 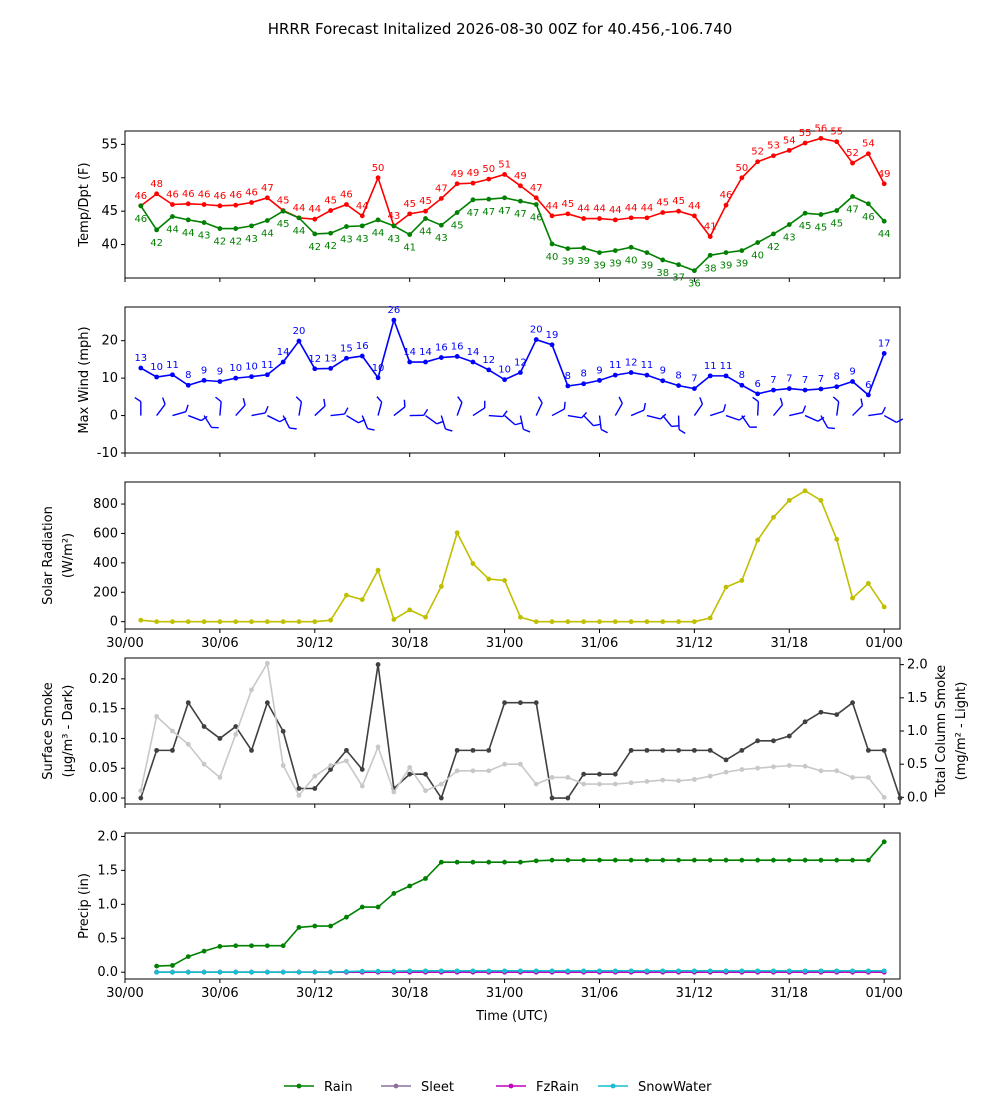 I want to click on temp-data-label: 47, so click(x=441, y=188).